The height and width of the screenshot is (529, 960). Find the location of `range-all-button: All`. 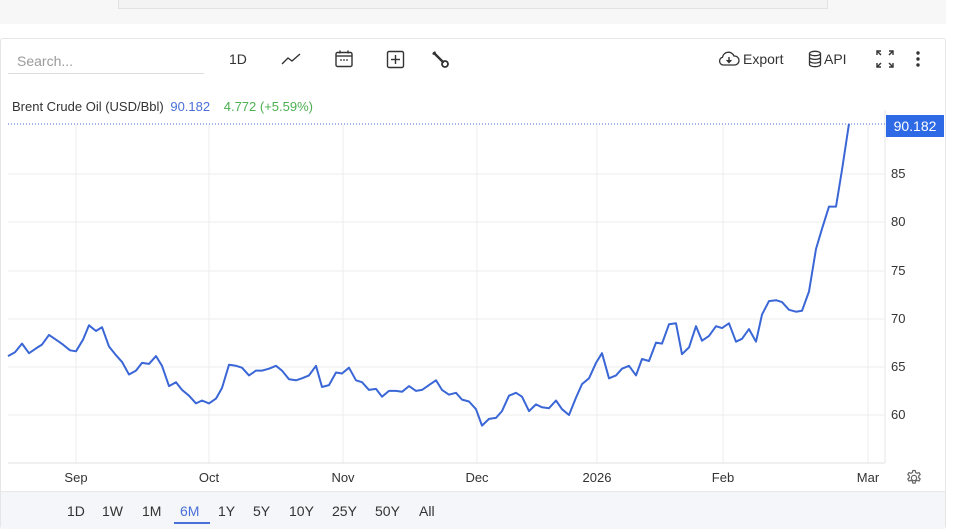

range-all-button: All is located at coordinates (427, 511).